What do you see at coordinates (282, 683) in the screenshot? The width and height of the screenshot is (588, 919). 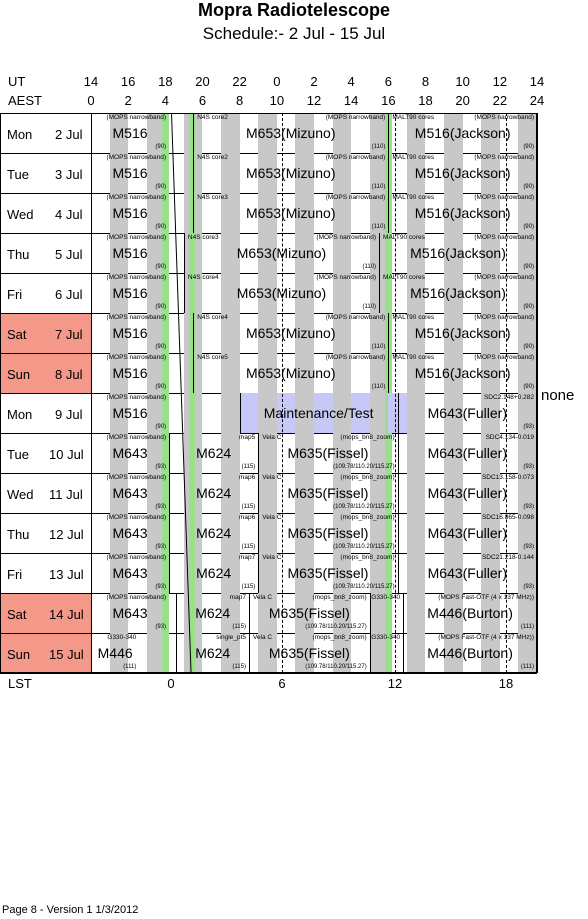 I see `lst-tick-label: 6` at bounding box center [282, 683].